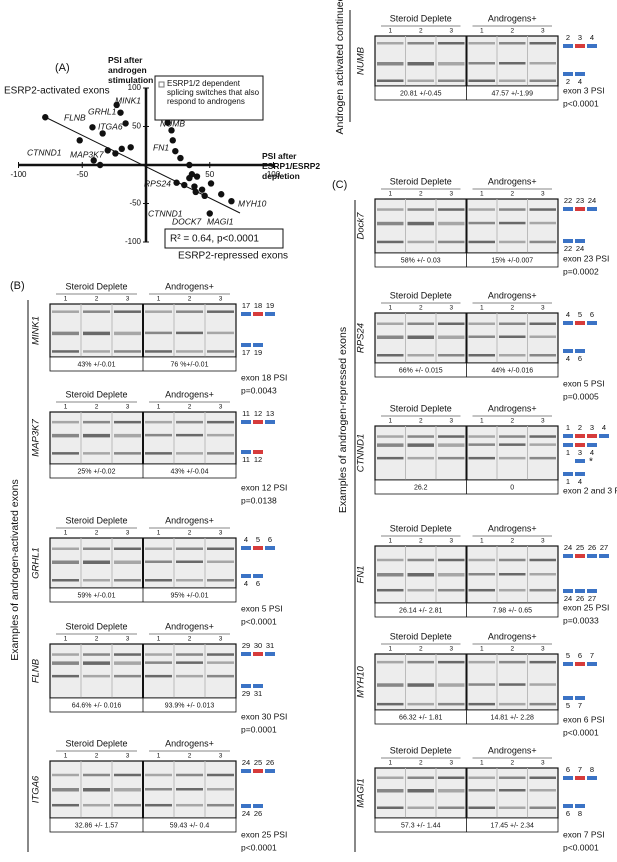 This screenshot has height=862, width=617. Describe the element at coordinates (224, 238) in the screenshot. I see `r2-box` at that location.